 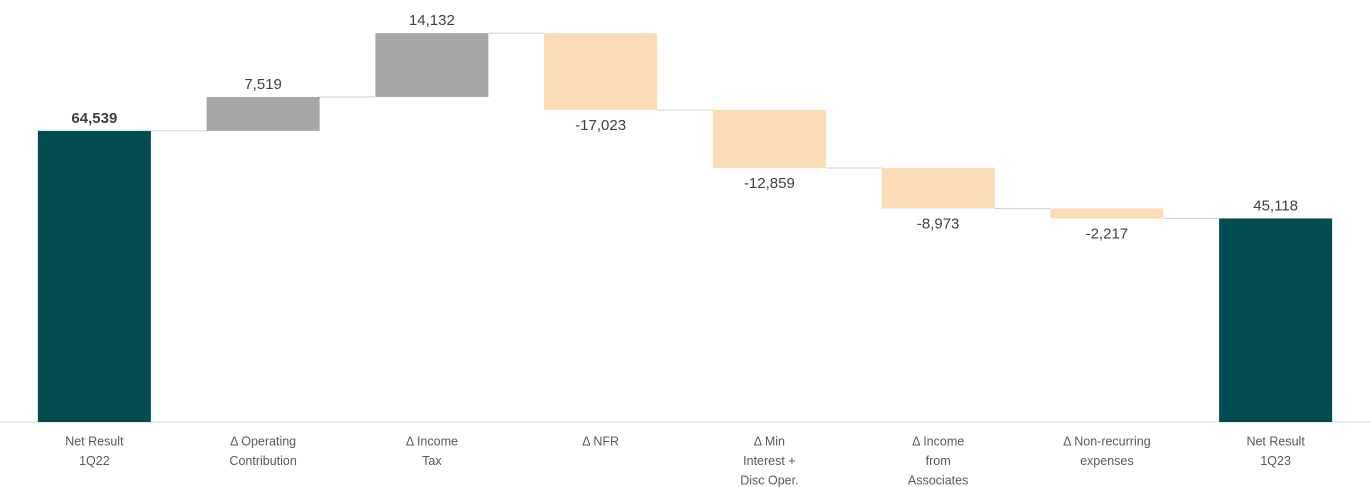 I want to click on x-tick-label: Interest +, so click(x=769, y=461).